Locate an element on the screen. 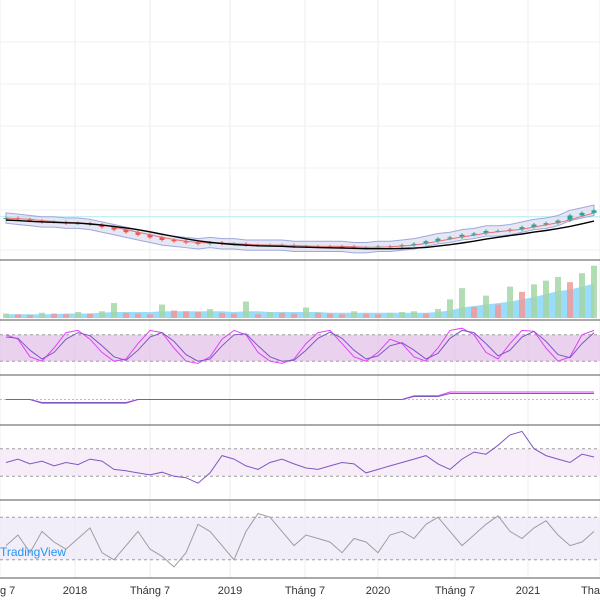  stochastic-panel is located at coordinates (300, 345).